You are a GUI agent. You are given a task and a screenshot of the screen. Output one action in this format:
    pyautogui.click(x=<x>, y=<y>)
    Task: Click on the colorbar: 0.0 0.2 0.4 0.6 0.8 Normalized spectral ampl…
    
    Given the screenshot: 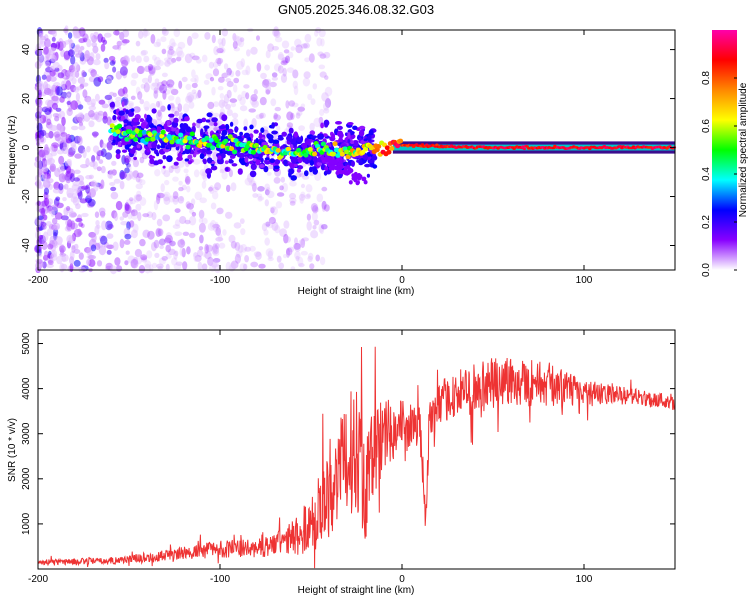 What is the action you would take?
    pyautogui.click(x=725, y=153)
    